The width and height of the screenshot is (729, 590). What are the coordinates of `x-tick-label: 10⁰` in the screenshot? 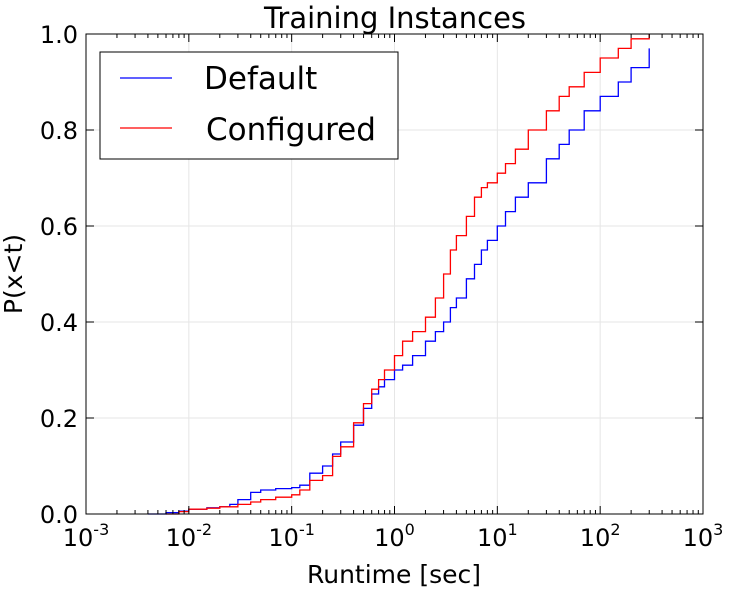 It's located at (394, 536).